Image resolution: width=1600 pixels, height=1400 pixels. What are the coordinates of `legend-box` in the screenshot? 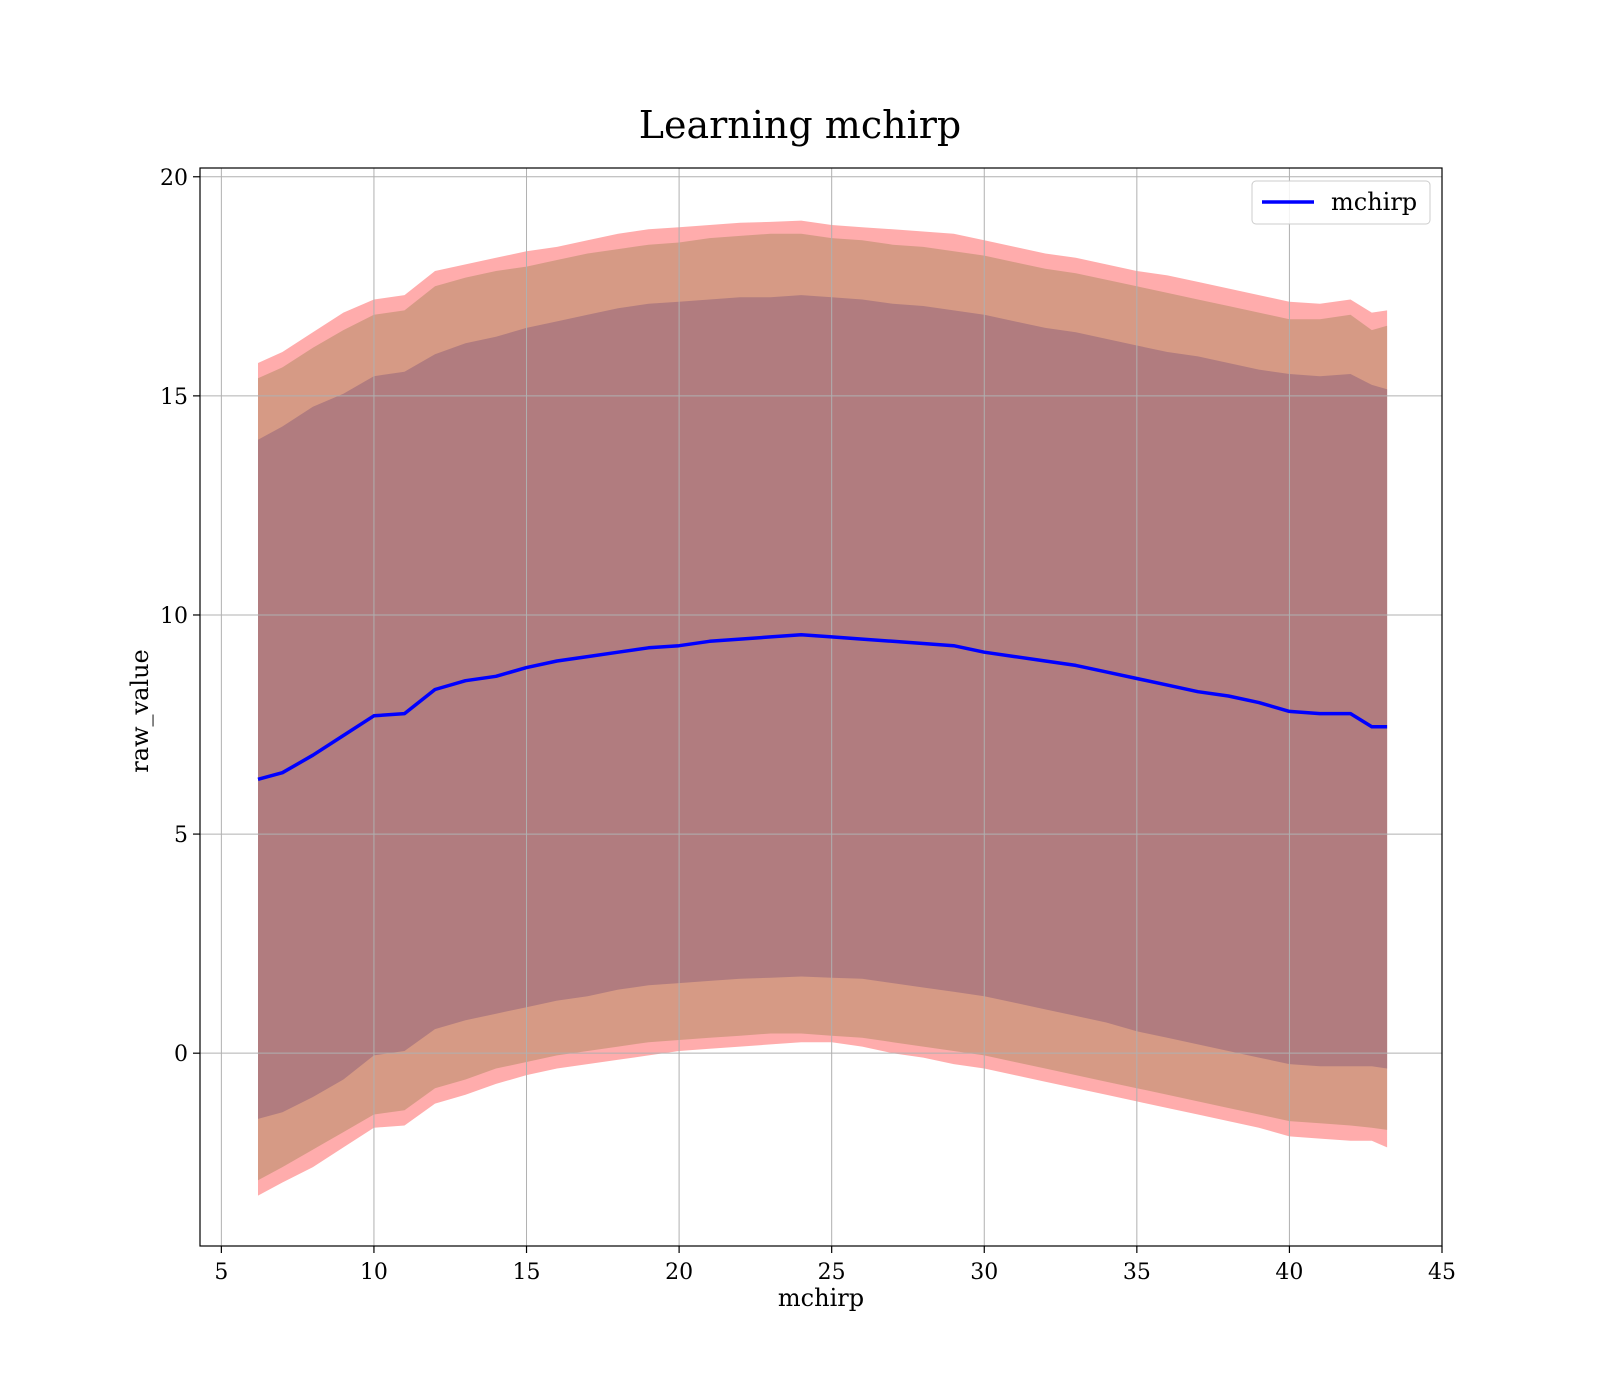 It's located at (1341, 202).